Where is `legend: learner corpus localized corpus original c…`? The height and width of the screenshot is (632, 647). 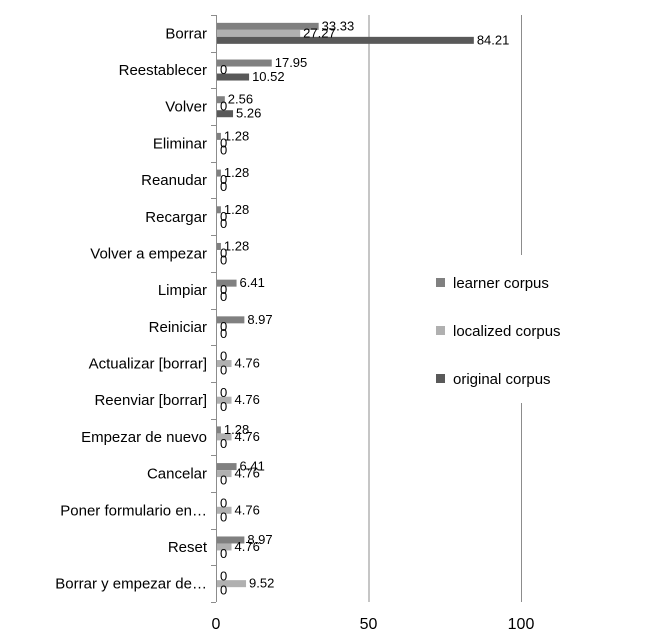 legend: learner corpus localized corpus original c… is located at coordinates (515, 329).